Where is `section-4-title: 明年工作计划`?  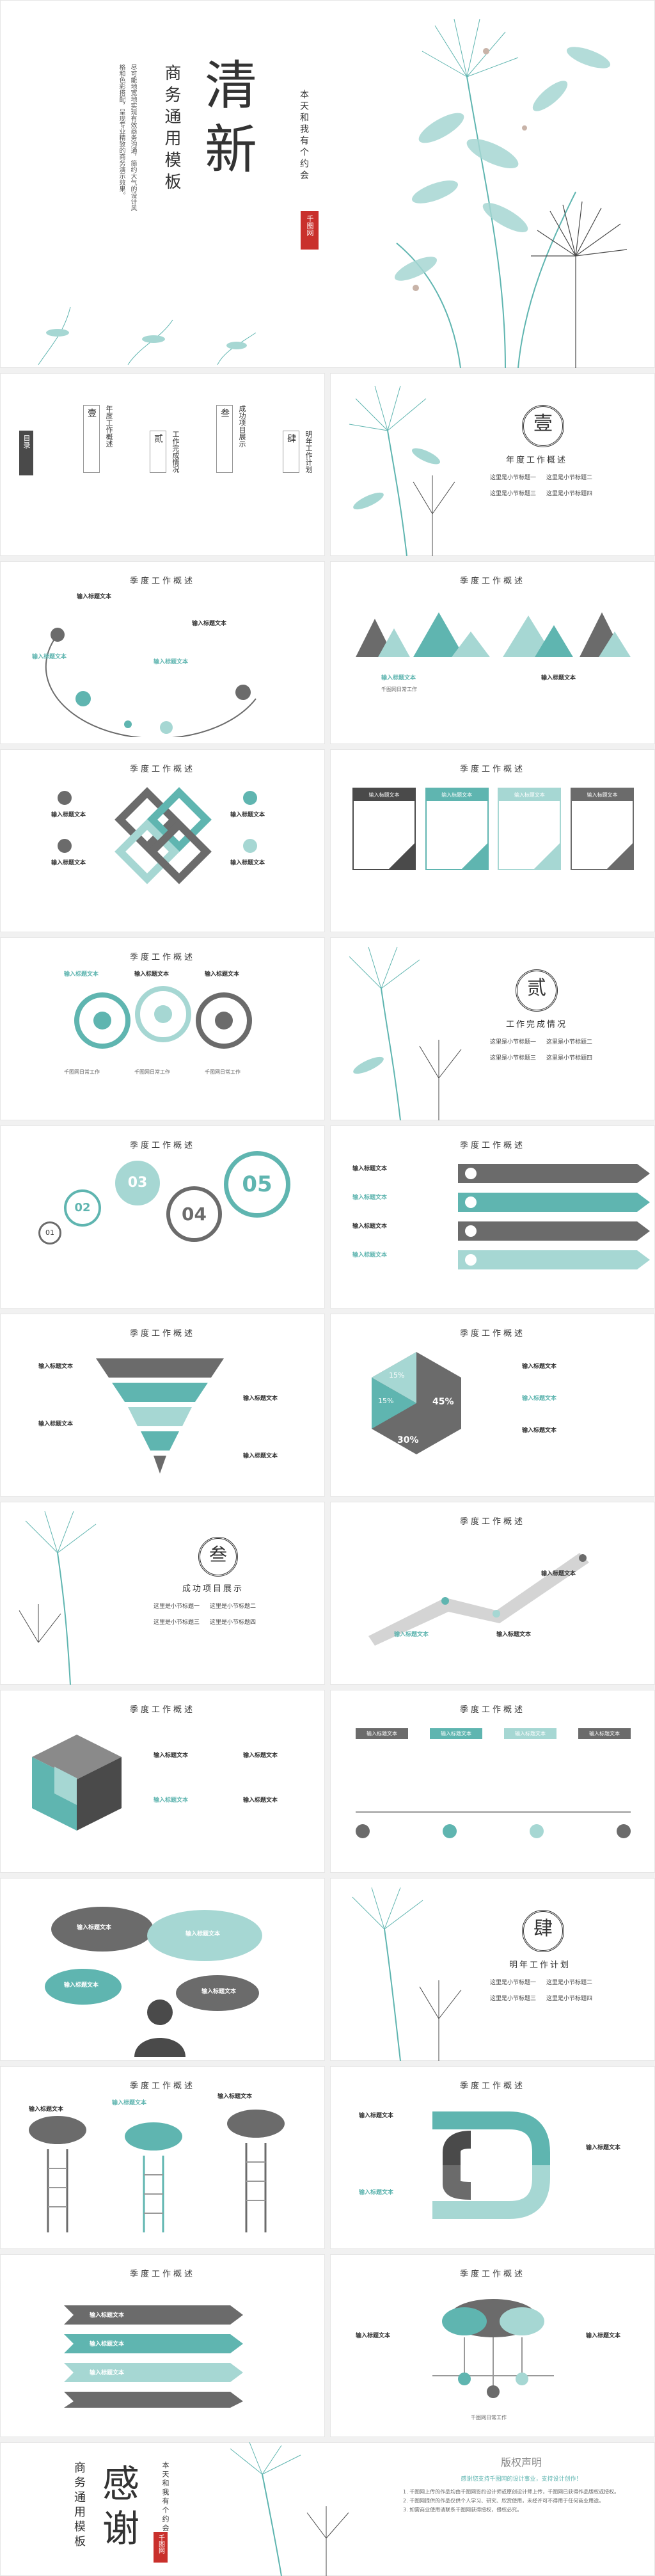 section-4-title: 明年工作计划 is located at coordinates (540, 1965).